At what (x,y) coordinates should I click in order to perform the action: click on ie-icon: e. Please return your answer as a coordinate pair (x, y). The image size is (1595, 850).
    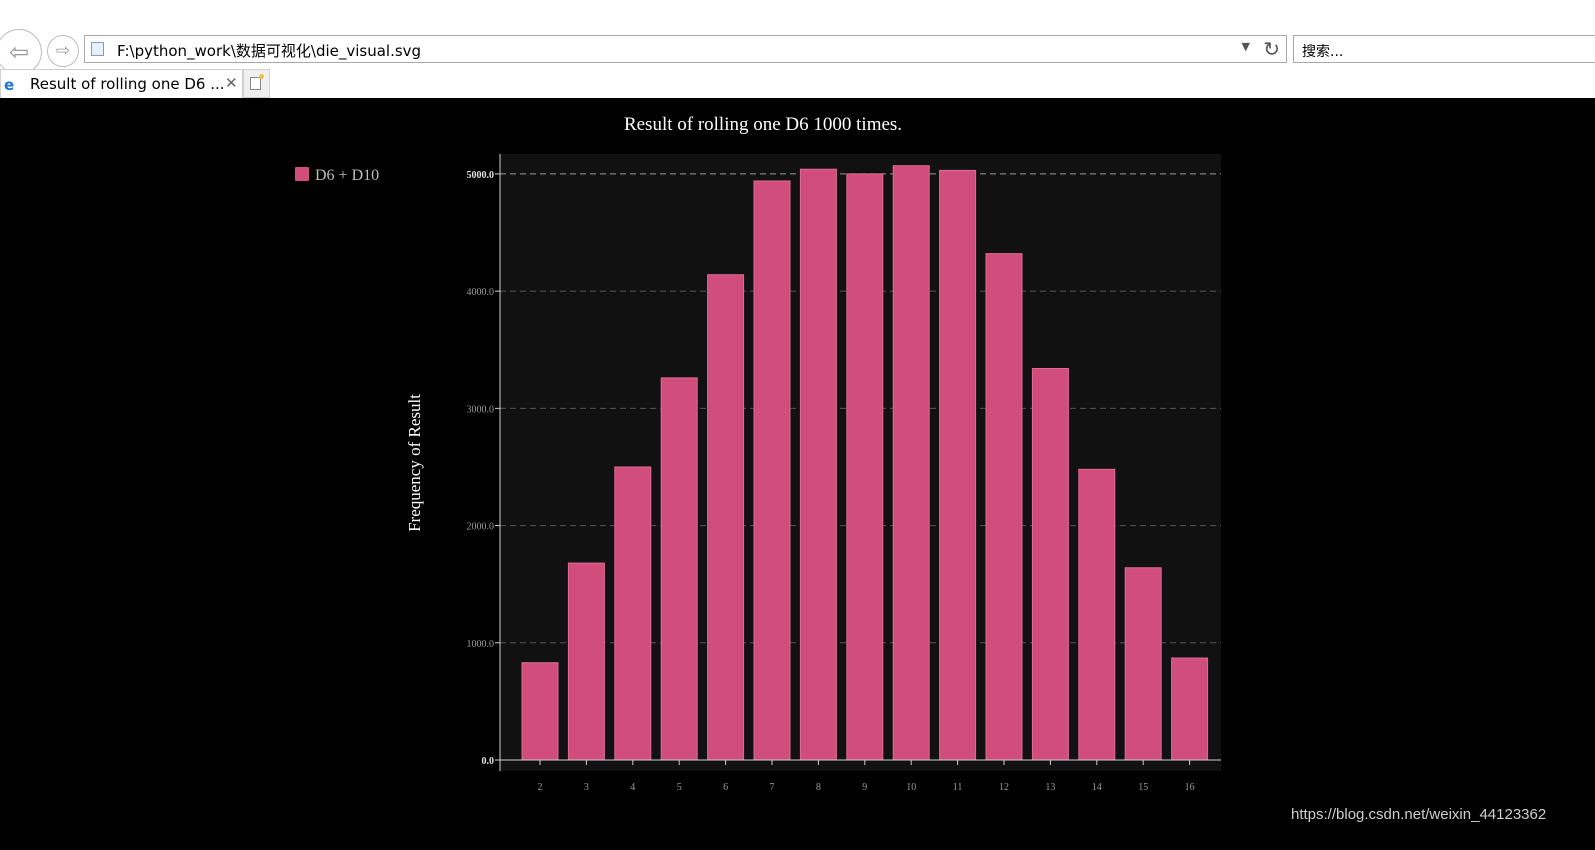
    Looking at the image, I should click on (9, 85).